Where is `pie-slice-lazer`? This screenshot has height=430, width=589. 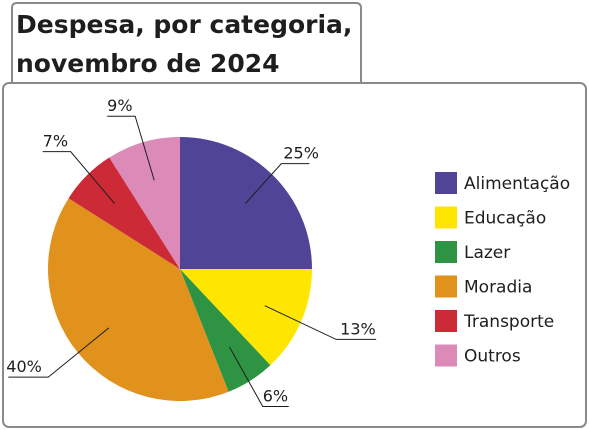 pie-slice-lazer is located at coordinates (225, 330).